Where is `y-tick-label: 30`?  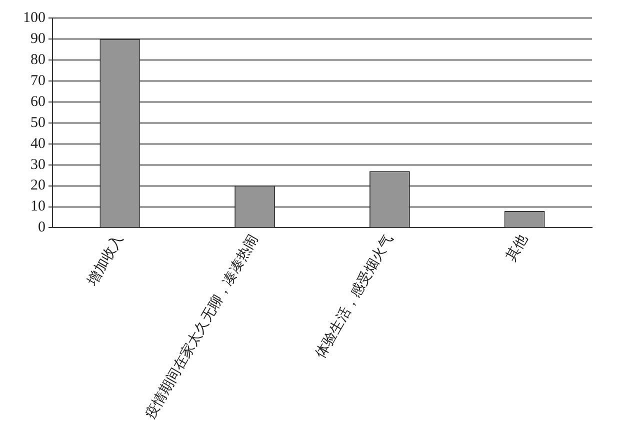
y-tick-label: 30 is located at coordinates (38, 164).